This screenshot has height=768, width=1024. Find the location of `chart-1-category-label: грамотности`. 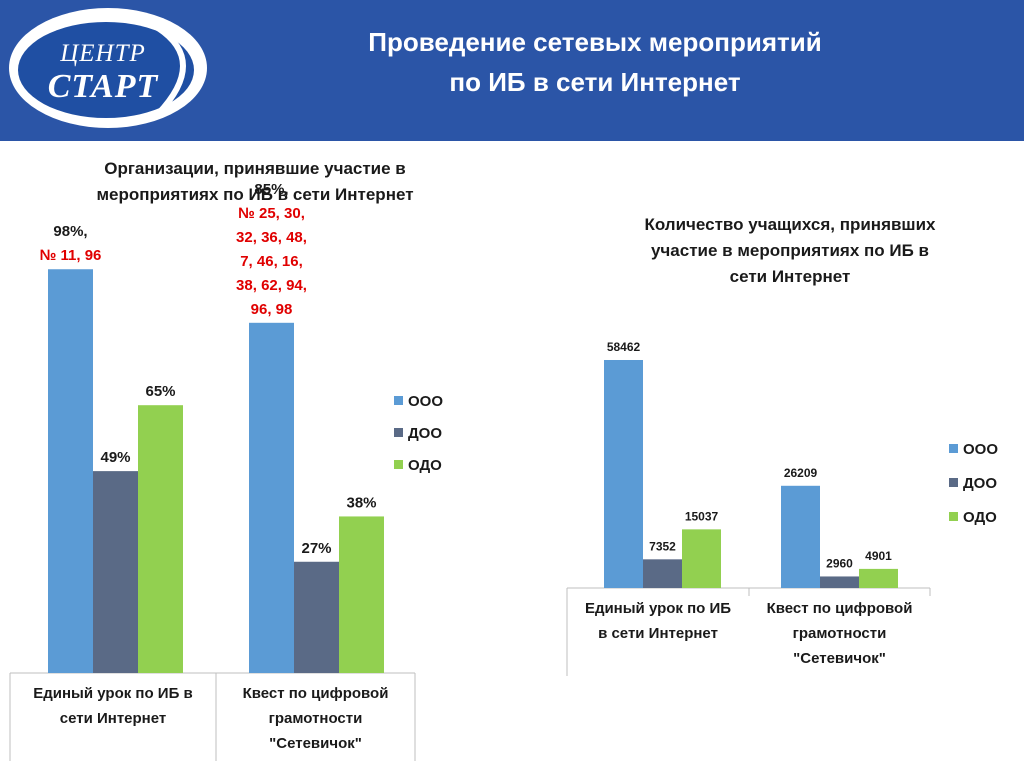

chart-1-category-label: грамотности is located at coordinates (316, 718).